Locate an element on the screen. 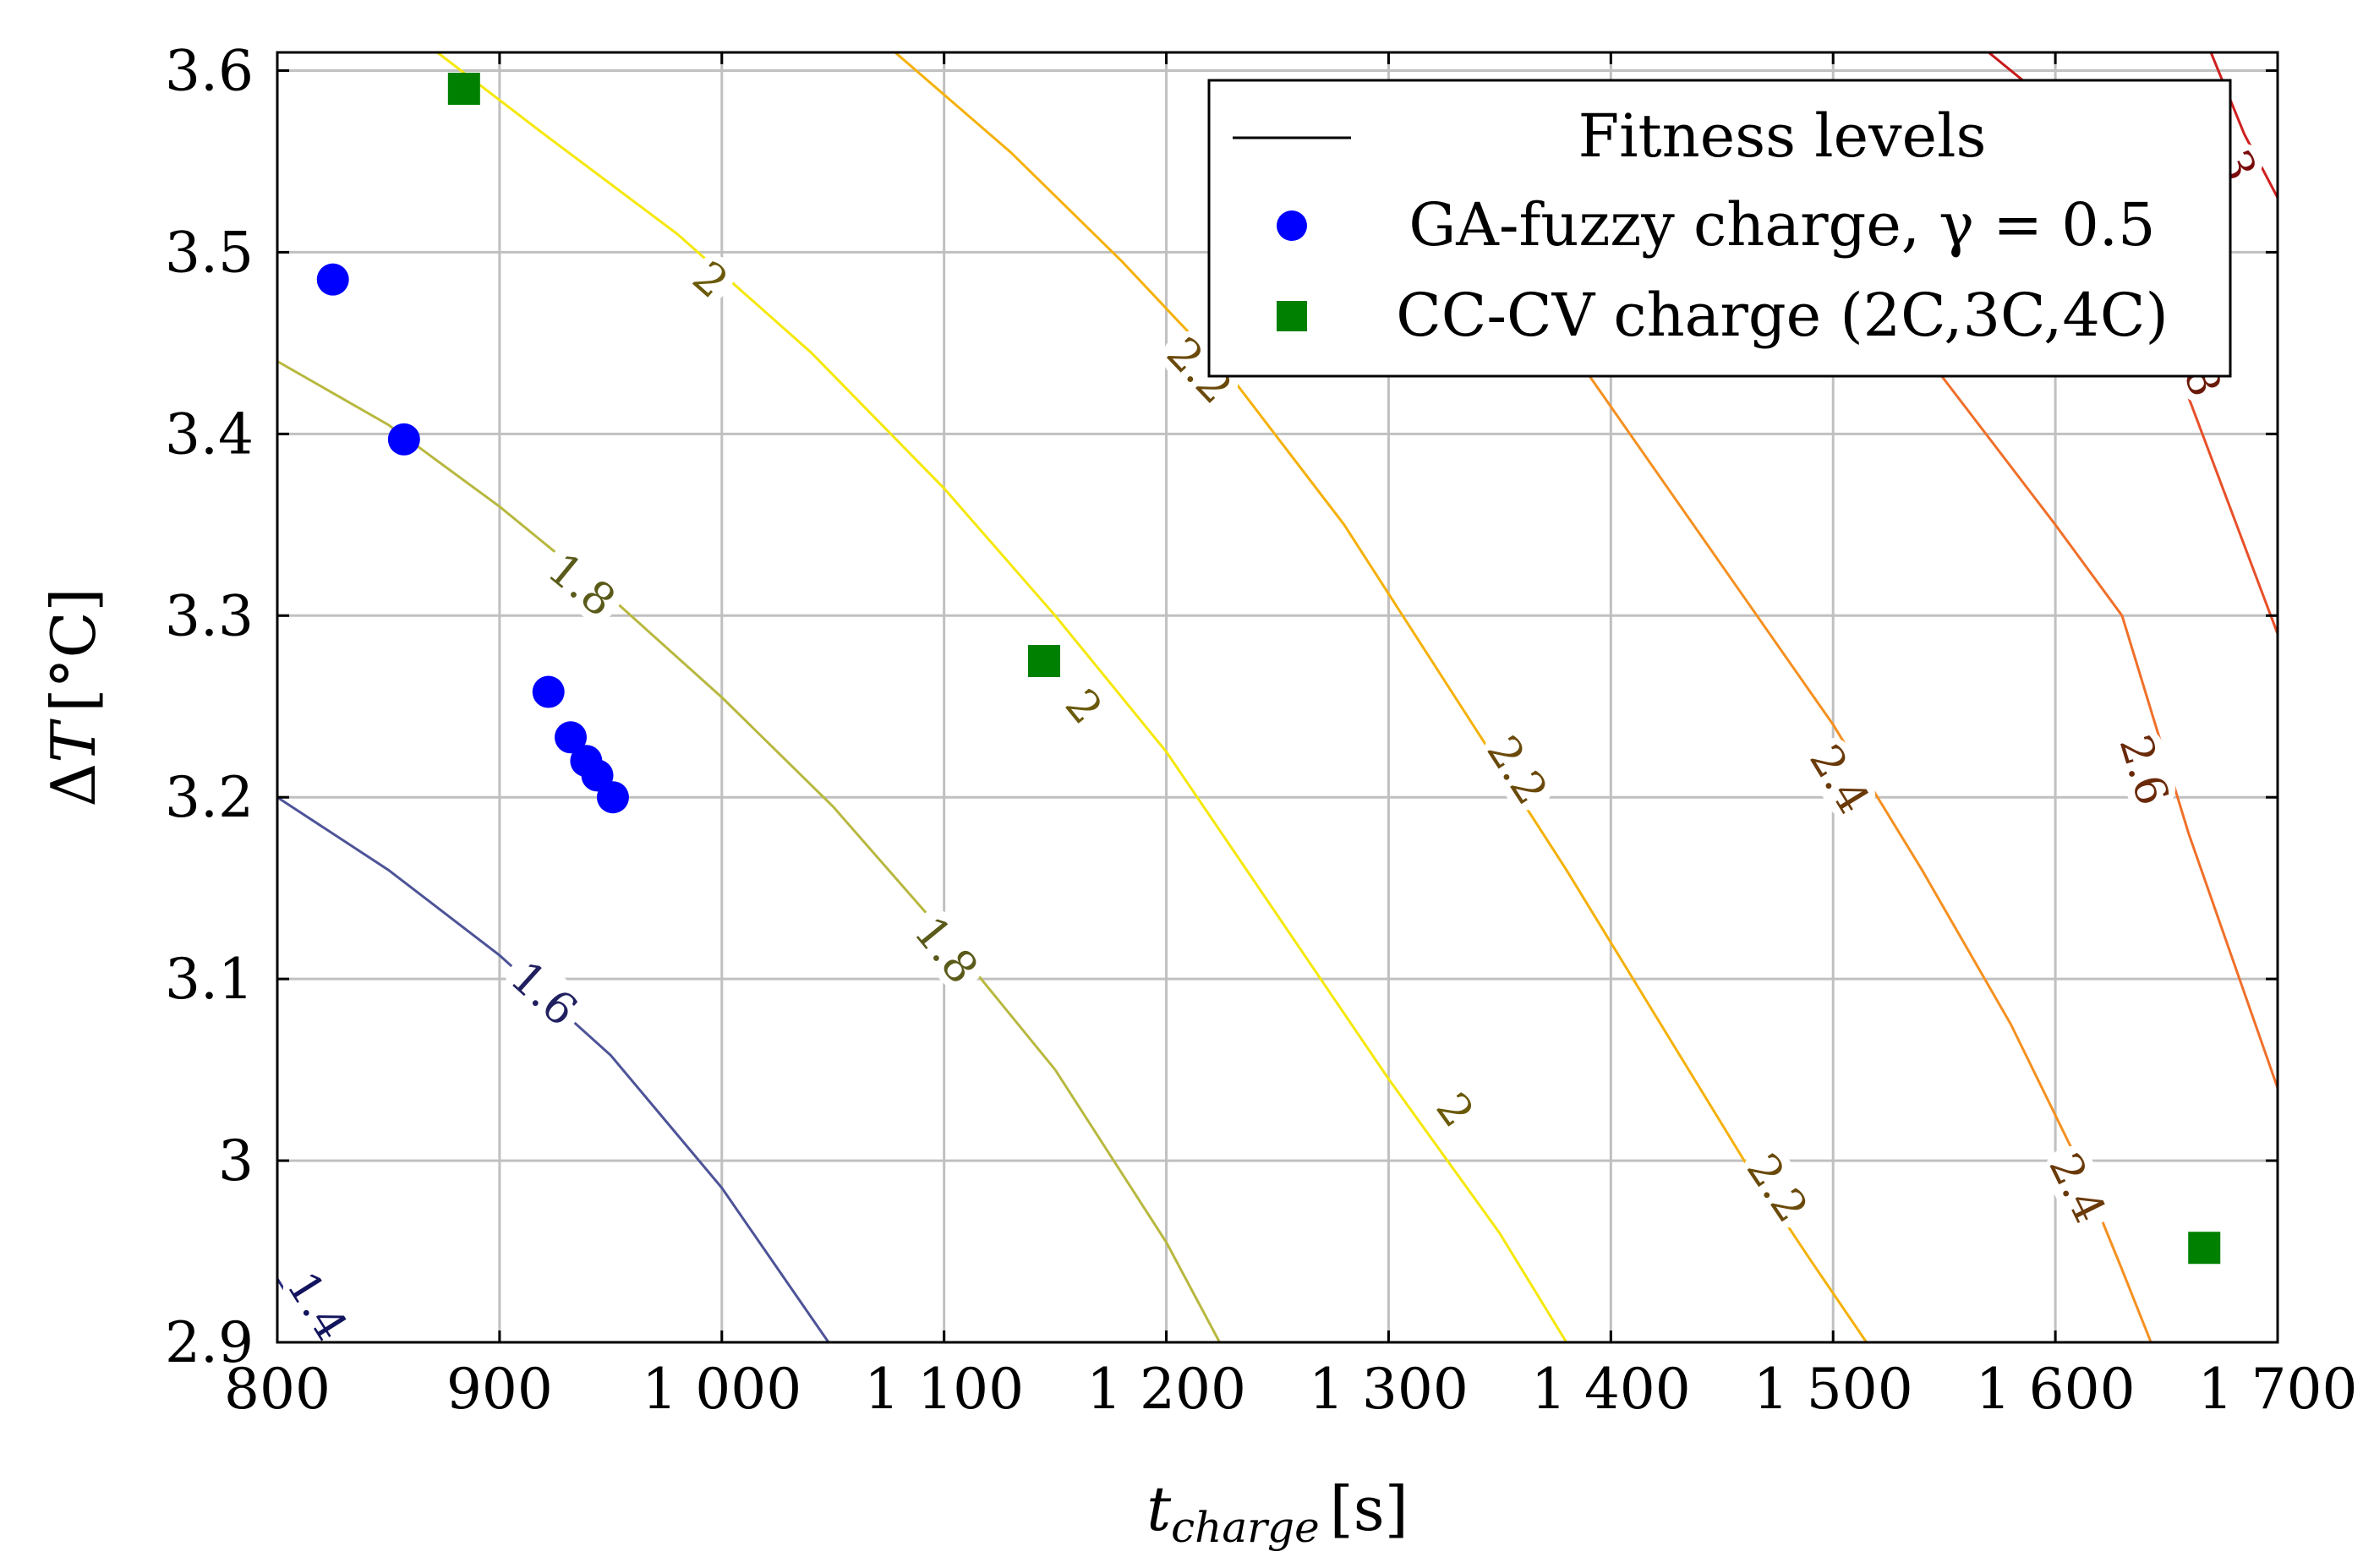 The height and width of the screenshot is (1568, 2374). x-tick-label: 1 300 is located at coordinates (1389, 1389).